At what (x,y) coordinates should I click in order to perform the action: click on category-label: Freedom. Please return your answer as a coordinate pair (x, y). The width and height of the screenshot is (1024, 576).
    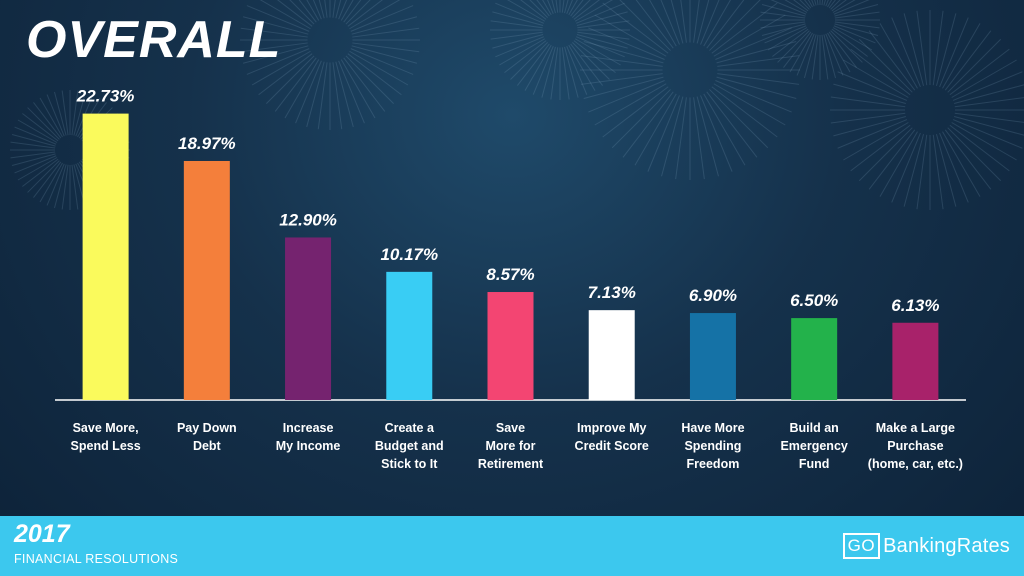
    Looking at the image, I should click on (713, 464).